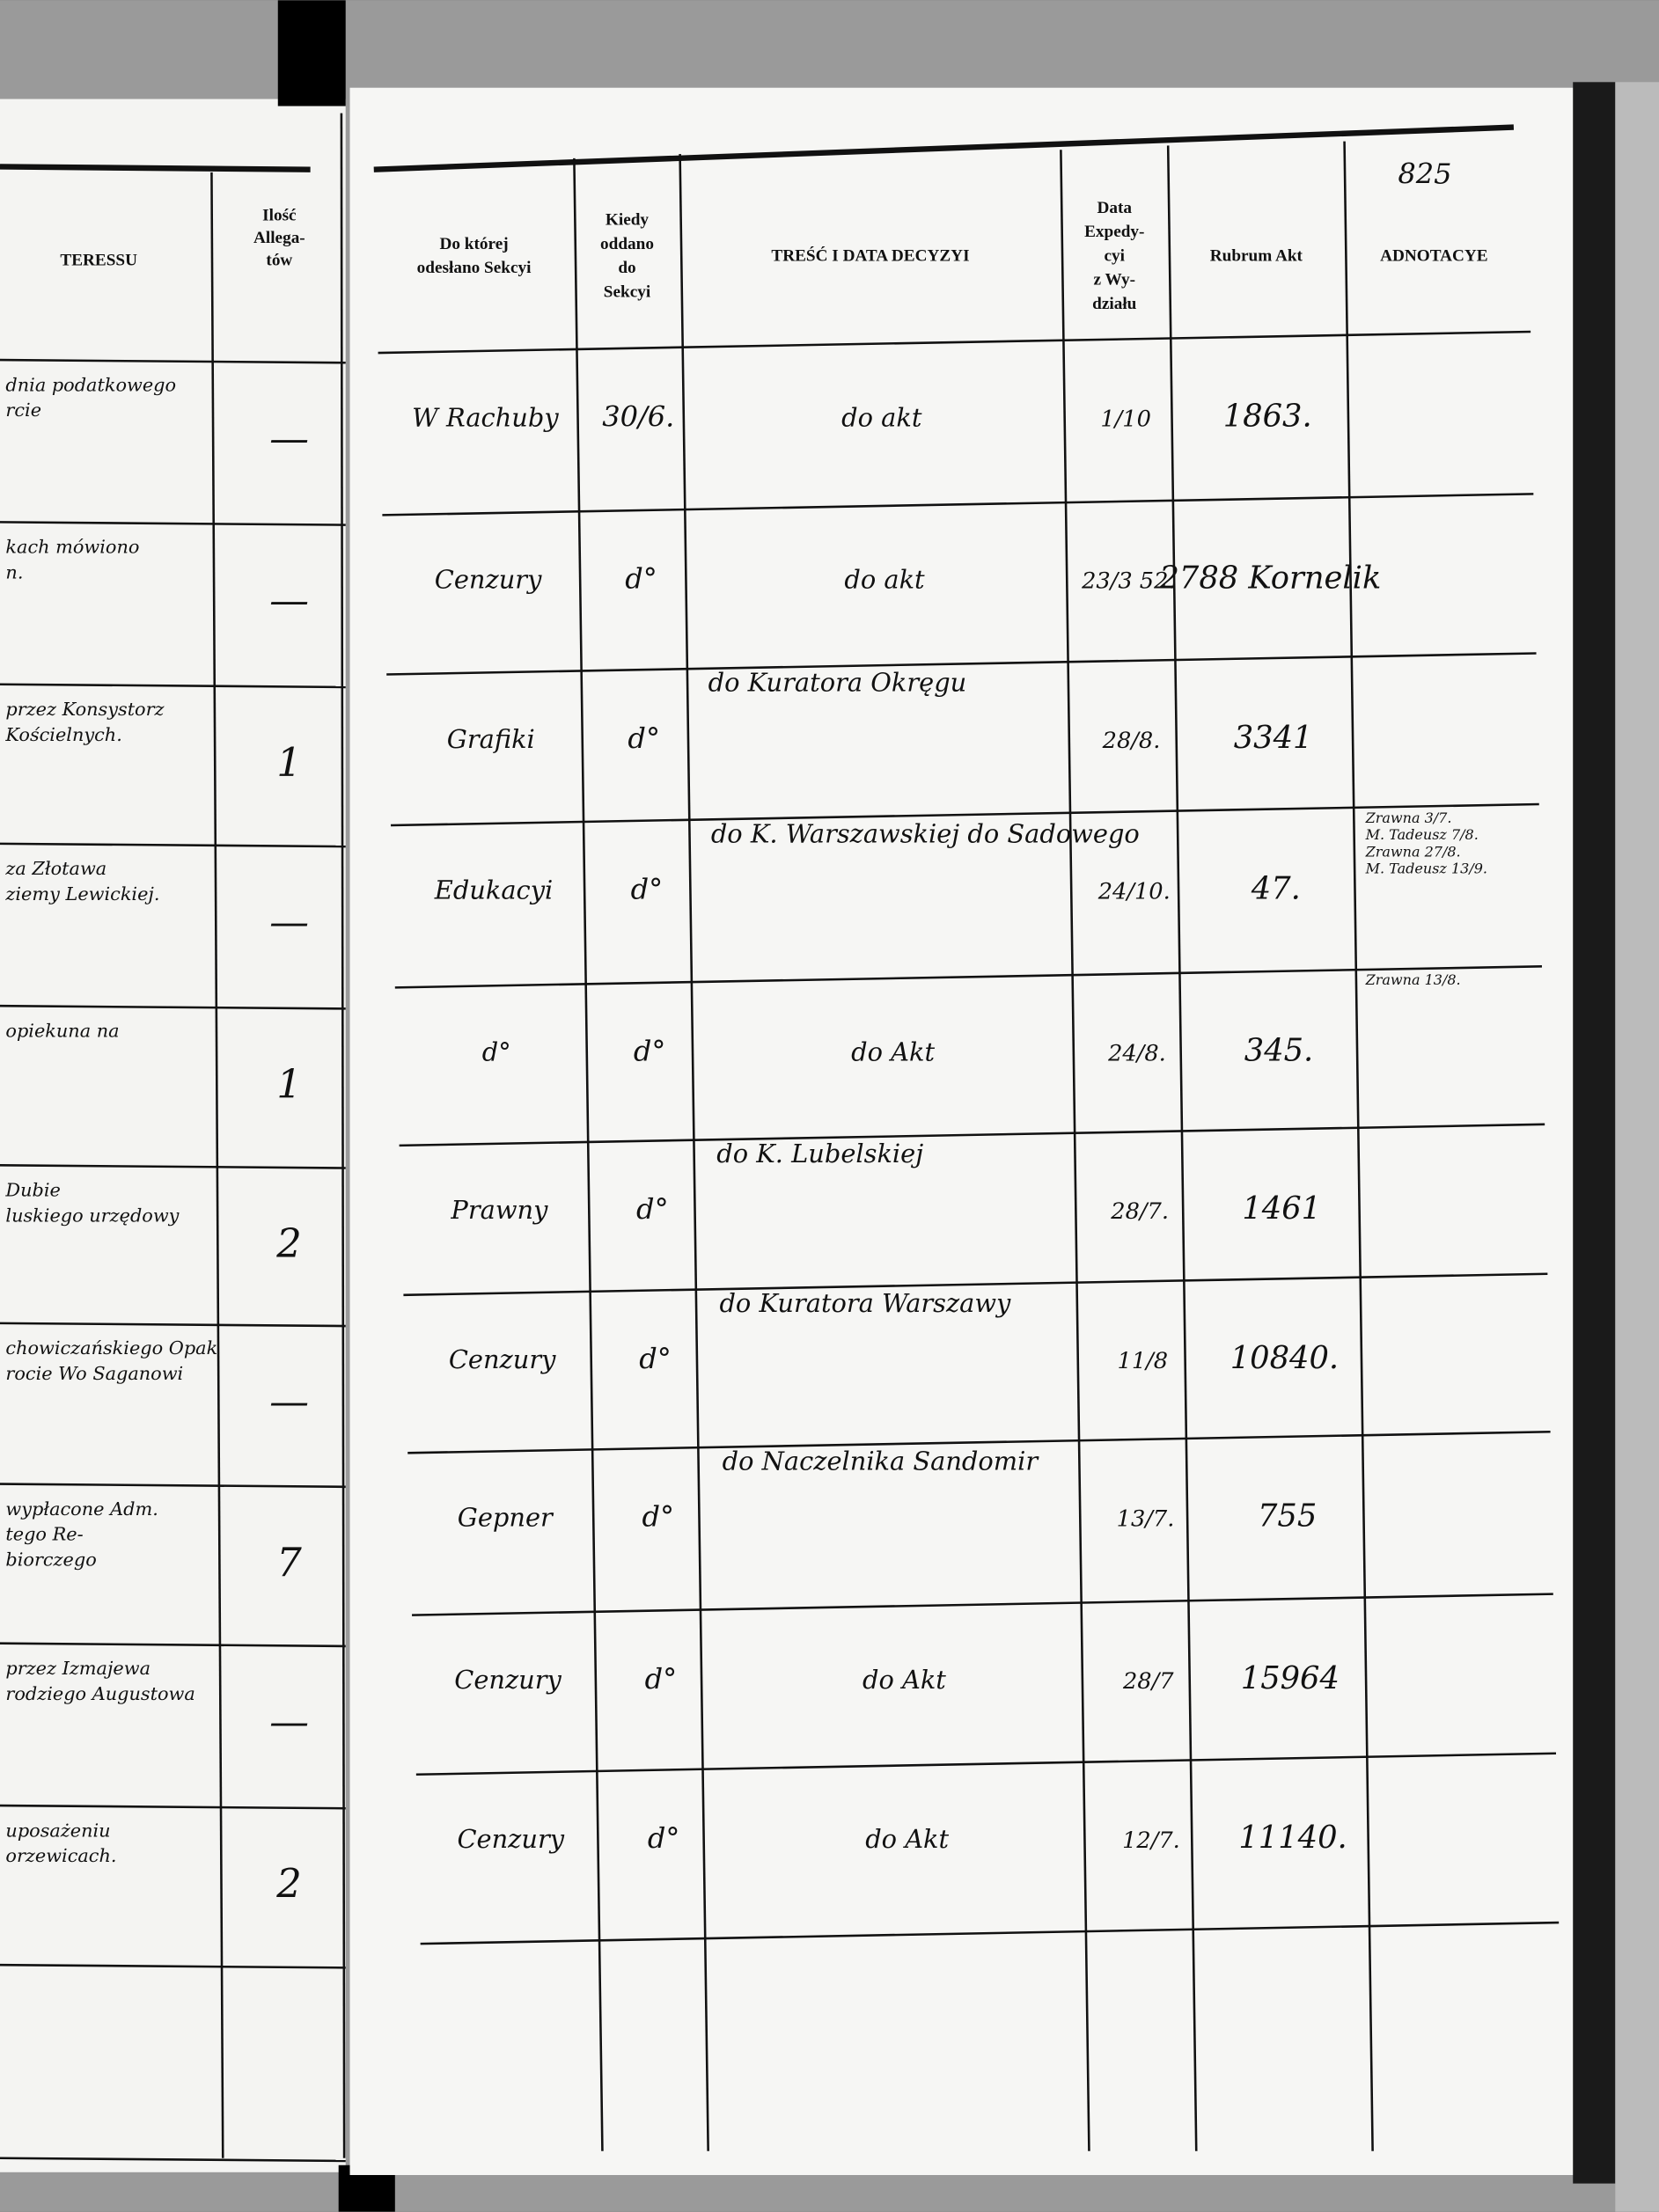 Image resolution: width=1659 pixels, height=2212 pixels. I want to click on entry-text: opiekuna na, so click(62, 1030).